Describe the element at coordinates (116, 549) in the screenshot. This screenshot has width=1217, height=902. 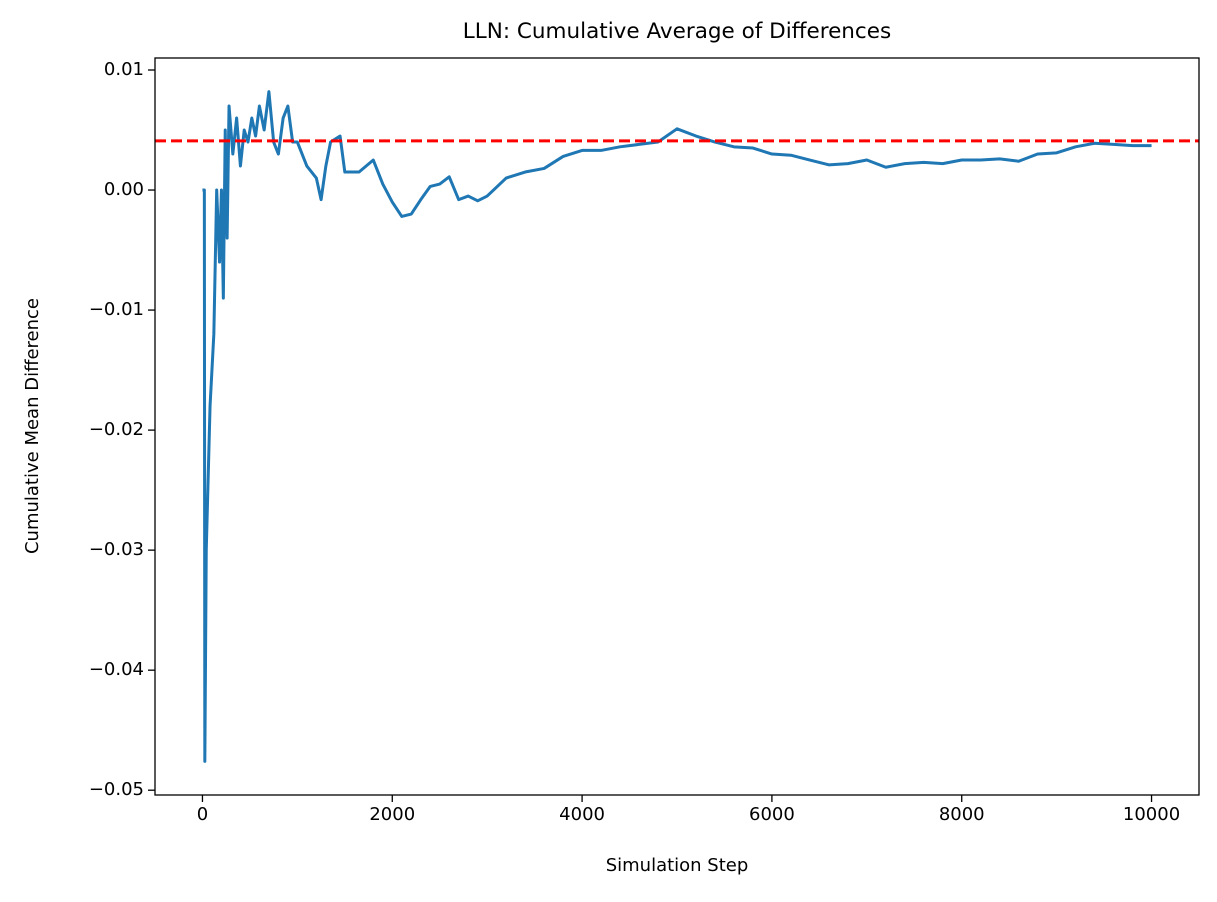
I see `y-tick-label: −0.03` at that location.